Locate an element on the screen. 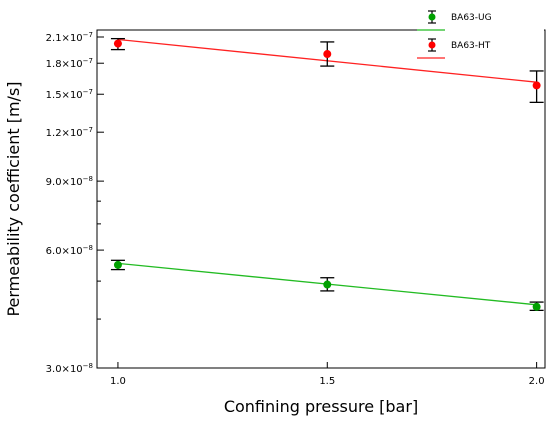  y-tick-mantissa: 9.0×10 is located at coordinates (64, 182).